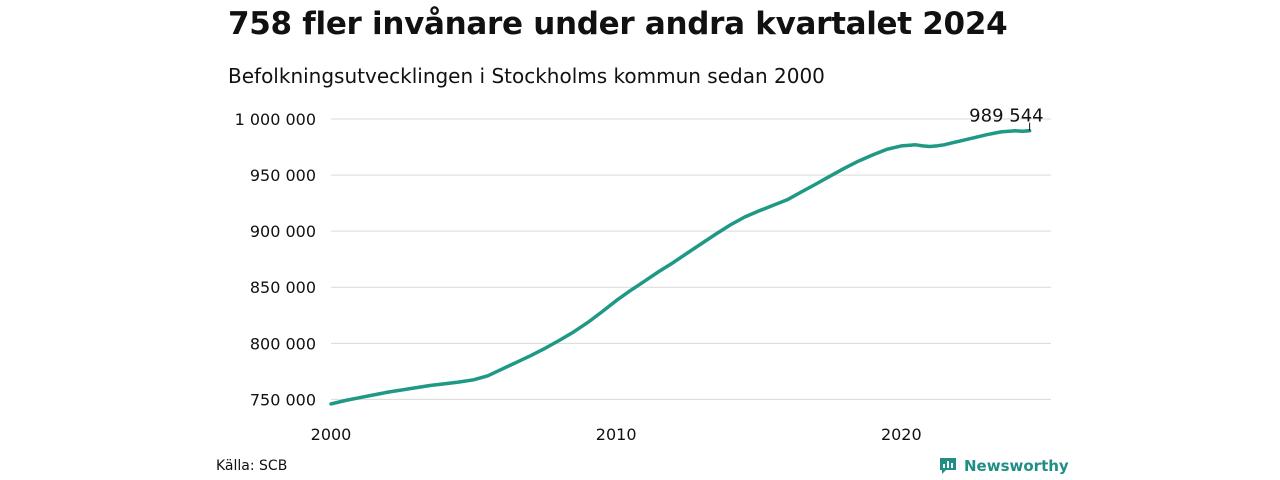 Image resolution: width=1280 pixels, height=480 pixels. What do you see at coordinates (283, 343) in the screenshot?
I see `y-tick-label: 800 000` at bounding box center [283, 343].